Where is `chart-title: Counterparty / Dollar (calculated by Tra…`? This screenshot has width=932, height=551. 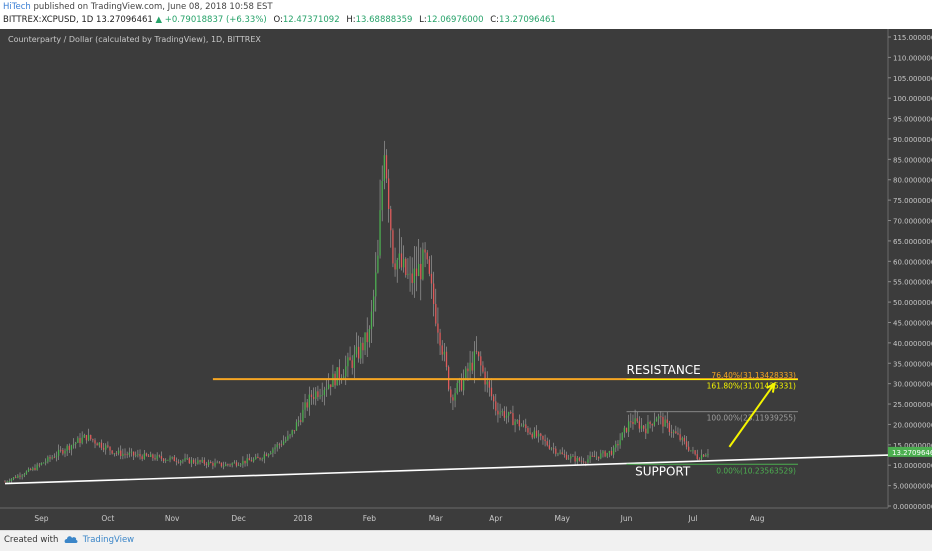
chart-title: Counterparty / Dollar (calculated by Tra… is located at coordinates (134, 39).